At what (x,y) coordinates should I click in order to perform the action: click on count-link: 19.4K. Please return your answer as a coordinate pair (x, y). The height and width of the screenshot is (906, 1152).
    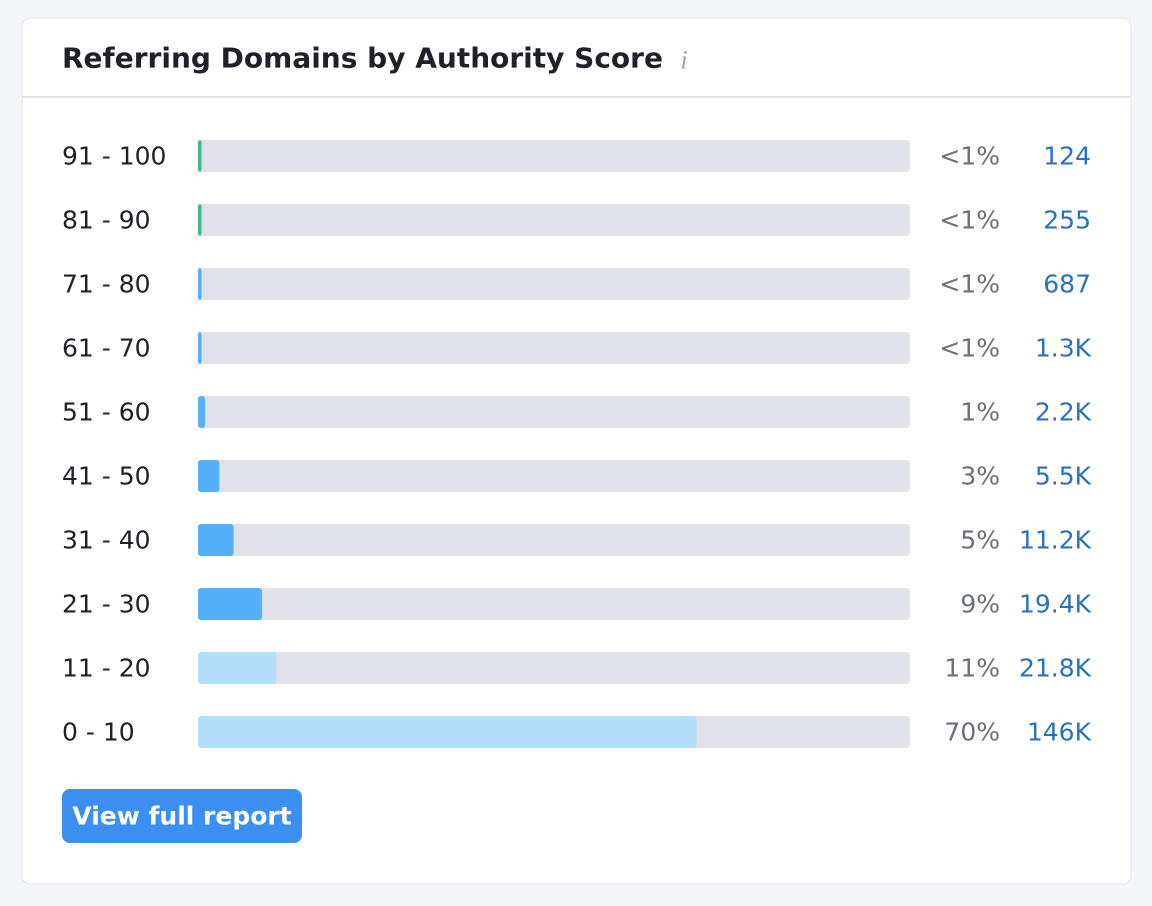
    Looking at the image, I should click on (1055, 604).